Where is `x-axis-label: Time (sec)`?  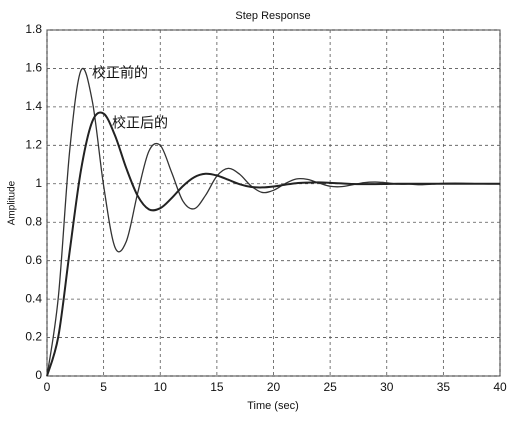 x-axis-label: Time (sec) is located at coordinates (273, 406).